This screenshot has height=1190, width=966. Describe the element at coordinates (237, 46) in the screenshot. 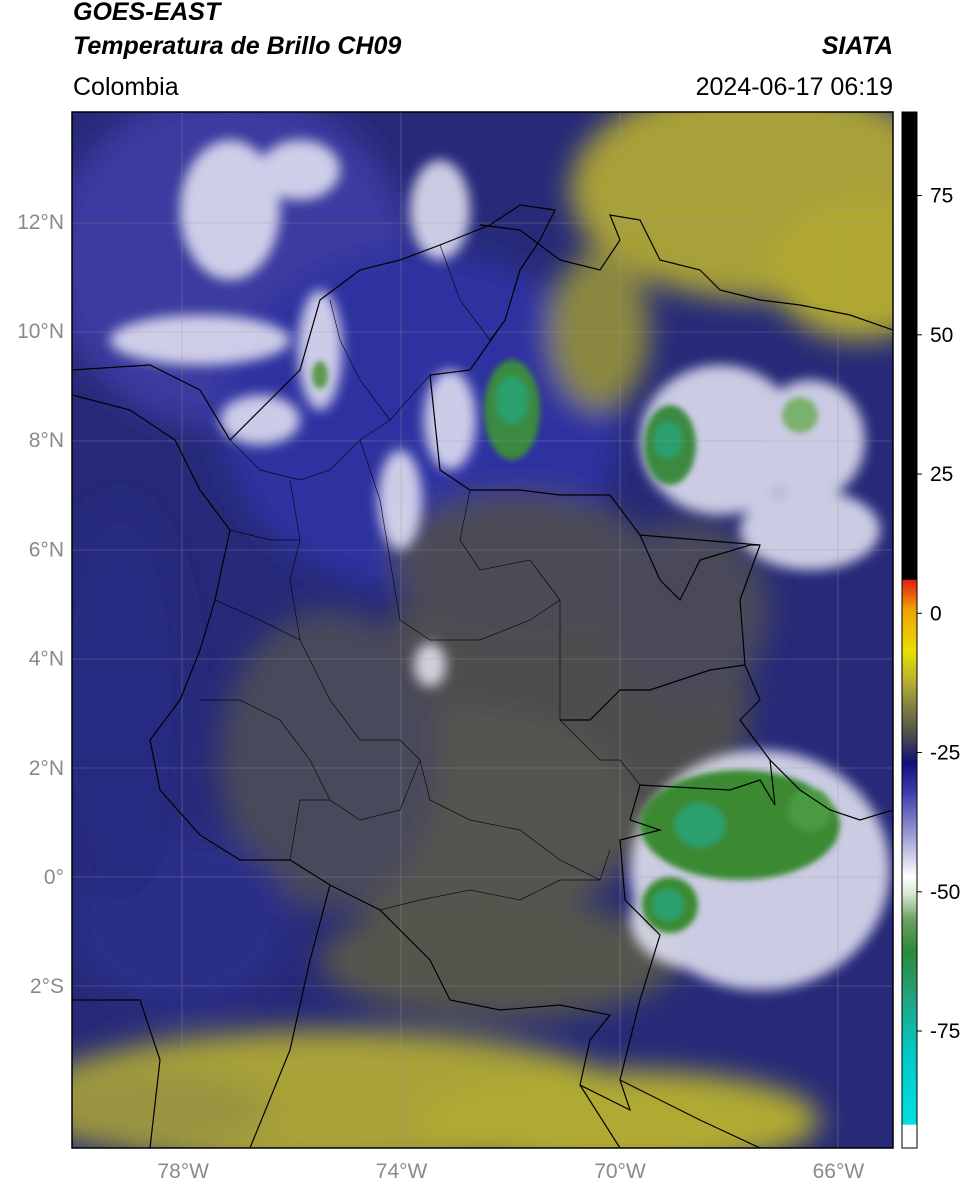

I see `product-title: Temperatura de Brillo CH09` at that location.